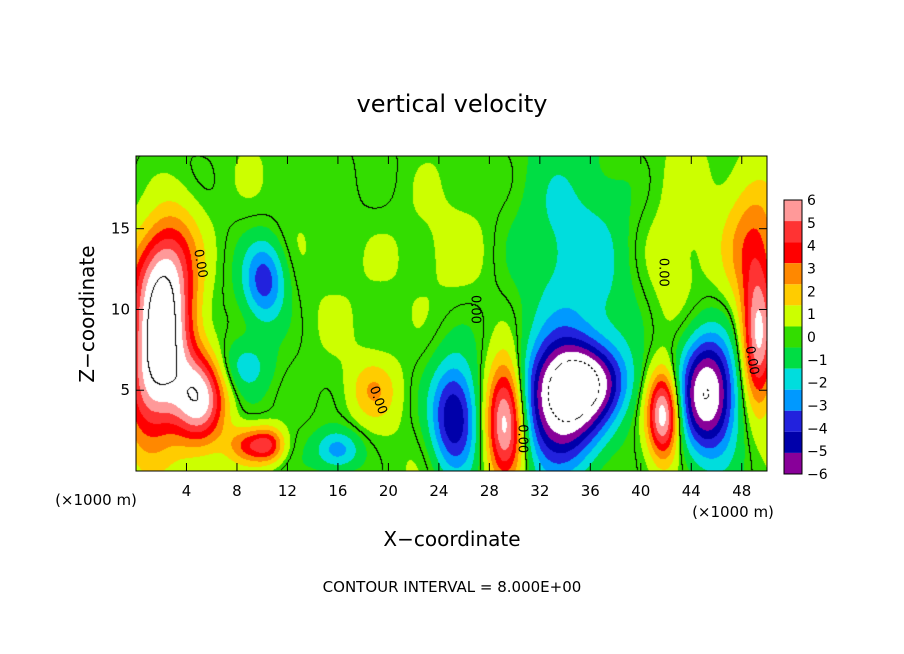  I want to click on y-tick-label: 10, so click(120, 309).